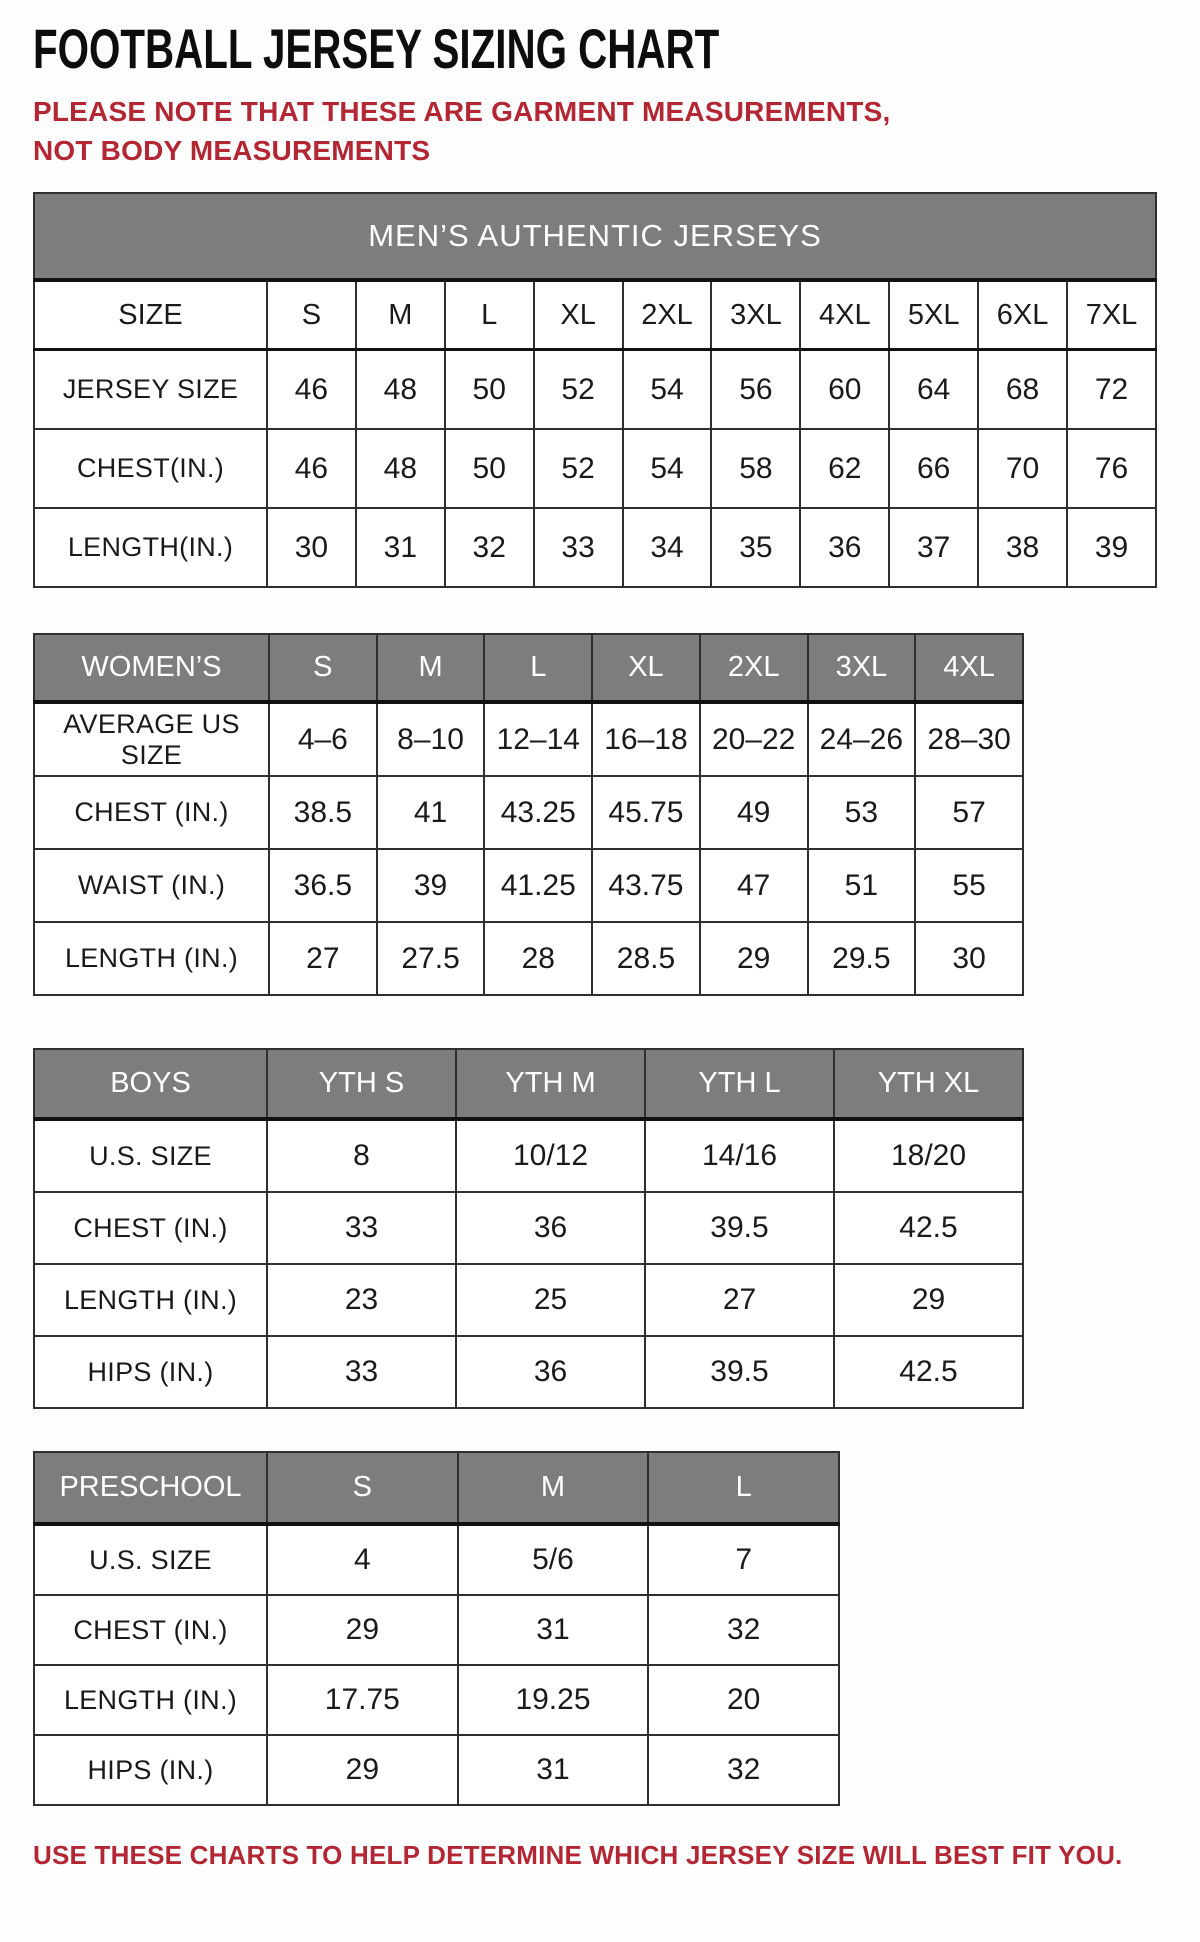 This screenshot has width=1200, height=1942. What do you see at coordinates (1023, 315) in the screenshot?
I see `column-header: 6XL` at bounding box center [1023, 315].